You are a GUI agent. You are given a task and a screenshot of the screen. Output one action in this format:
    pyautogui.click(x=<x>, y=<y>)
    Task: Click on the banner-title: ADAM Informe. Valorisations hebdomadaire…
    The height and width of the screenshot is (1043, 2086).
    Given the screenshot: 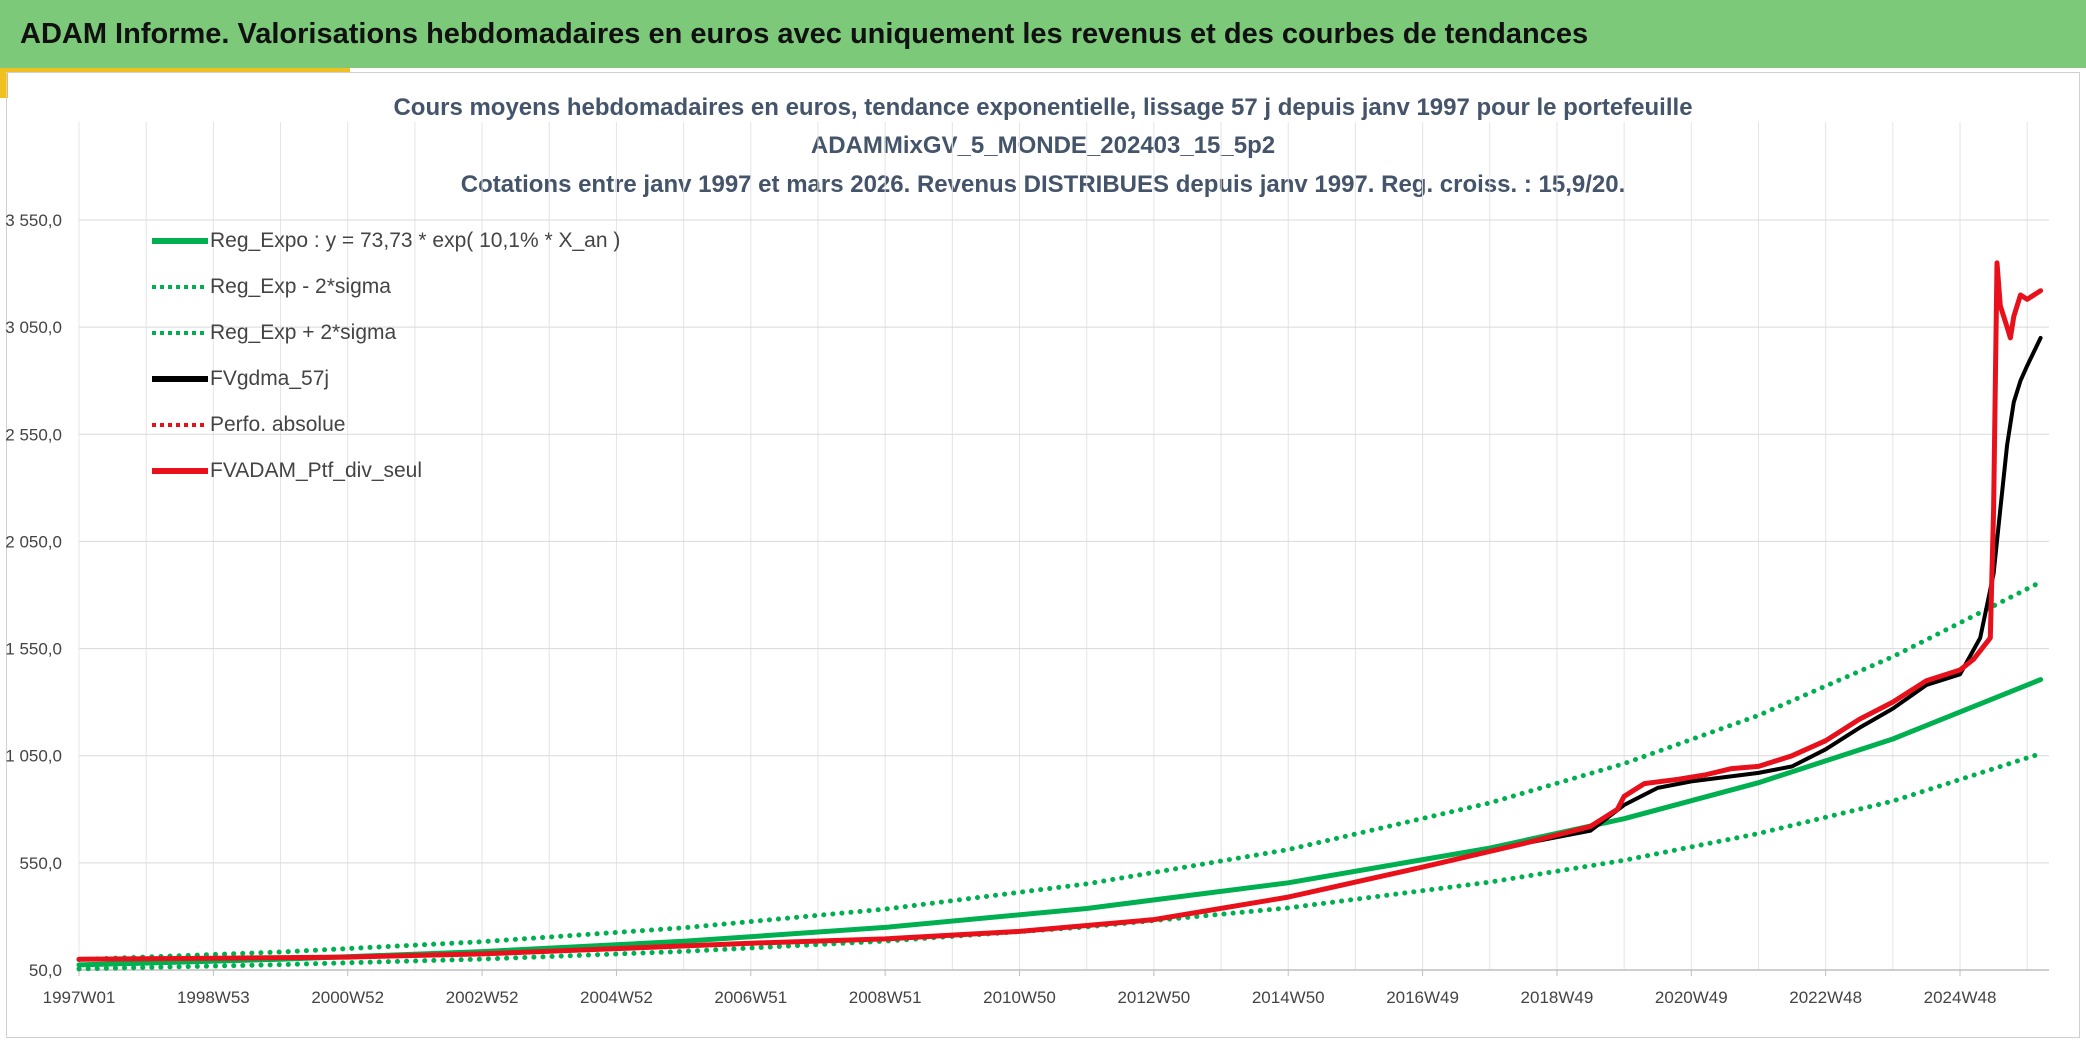 What is the action you would take?
    pyautogui.click(x=804, y=33)
    